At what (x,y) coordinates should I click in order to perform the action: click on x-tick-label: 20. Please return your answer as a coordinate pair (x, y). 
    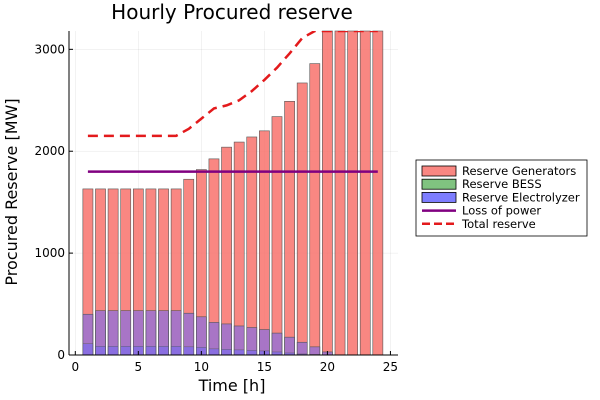
    Looking at the image, I should click on (327, 367).